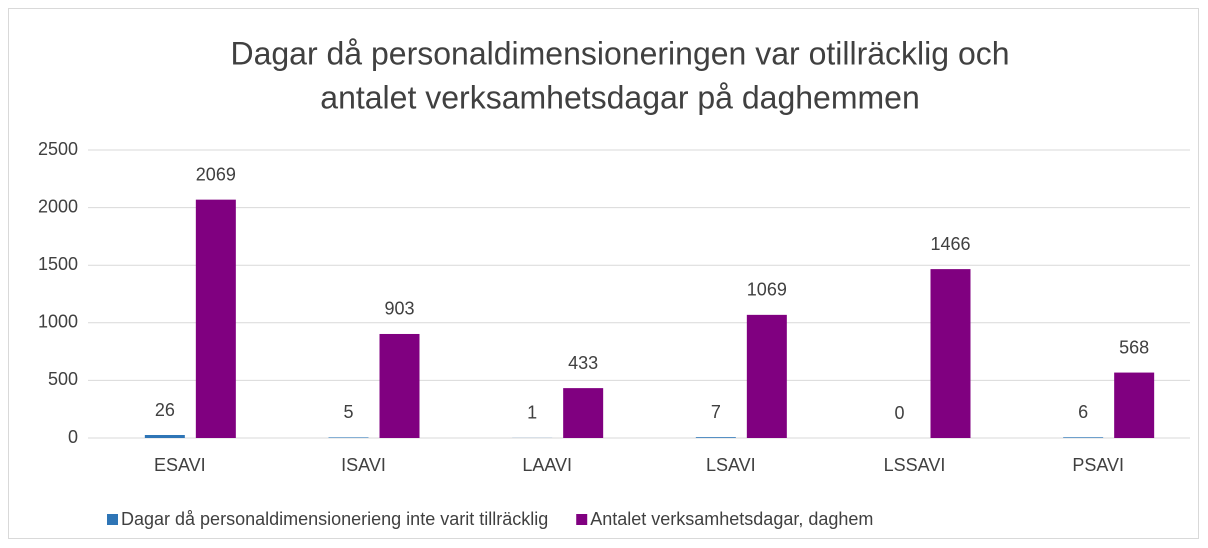  Describe the element at coordinates (583, 363) in the screenshot. I see `data-label: 433` at that location.